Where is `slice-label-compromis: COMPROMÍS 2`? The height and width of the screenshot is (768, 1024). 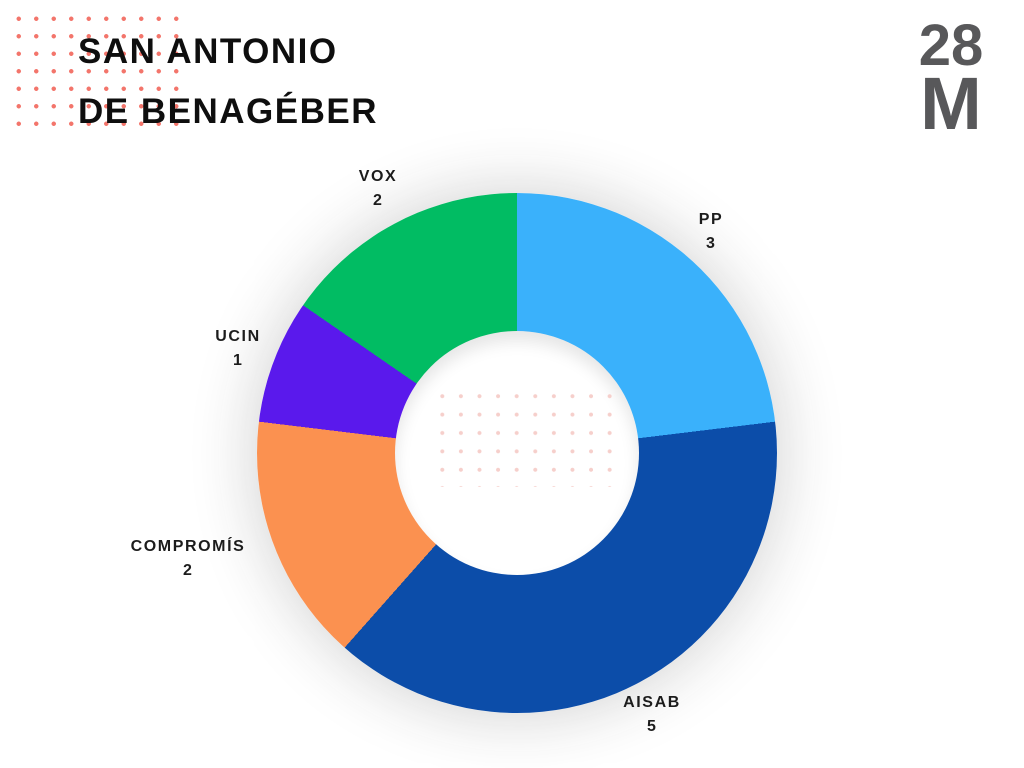
slice-label-compromis: COMPROMÍS 2 is located at coordinates (188, 558).